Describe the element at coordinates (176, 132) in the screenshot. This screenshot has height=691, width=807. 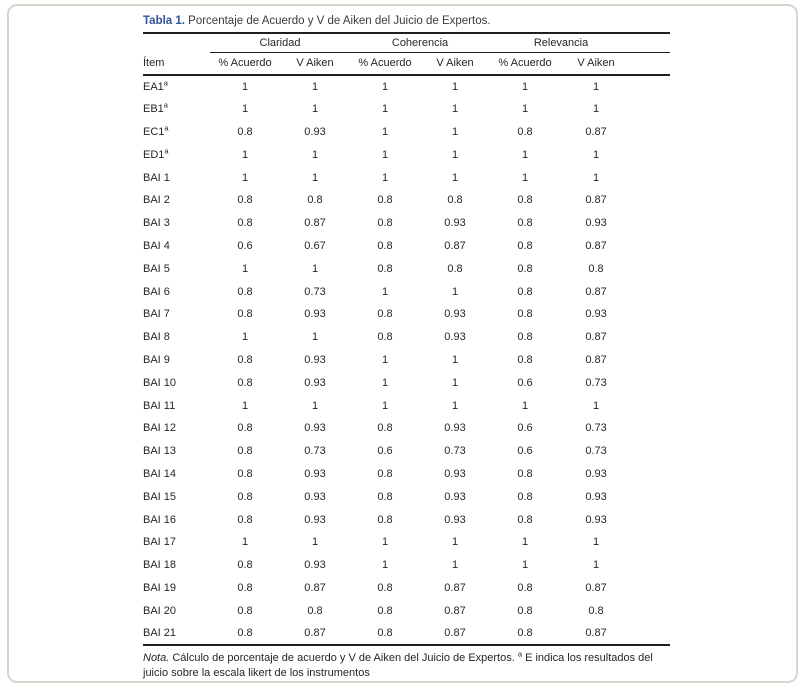
I see `item-label: EC1a` at that location.